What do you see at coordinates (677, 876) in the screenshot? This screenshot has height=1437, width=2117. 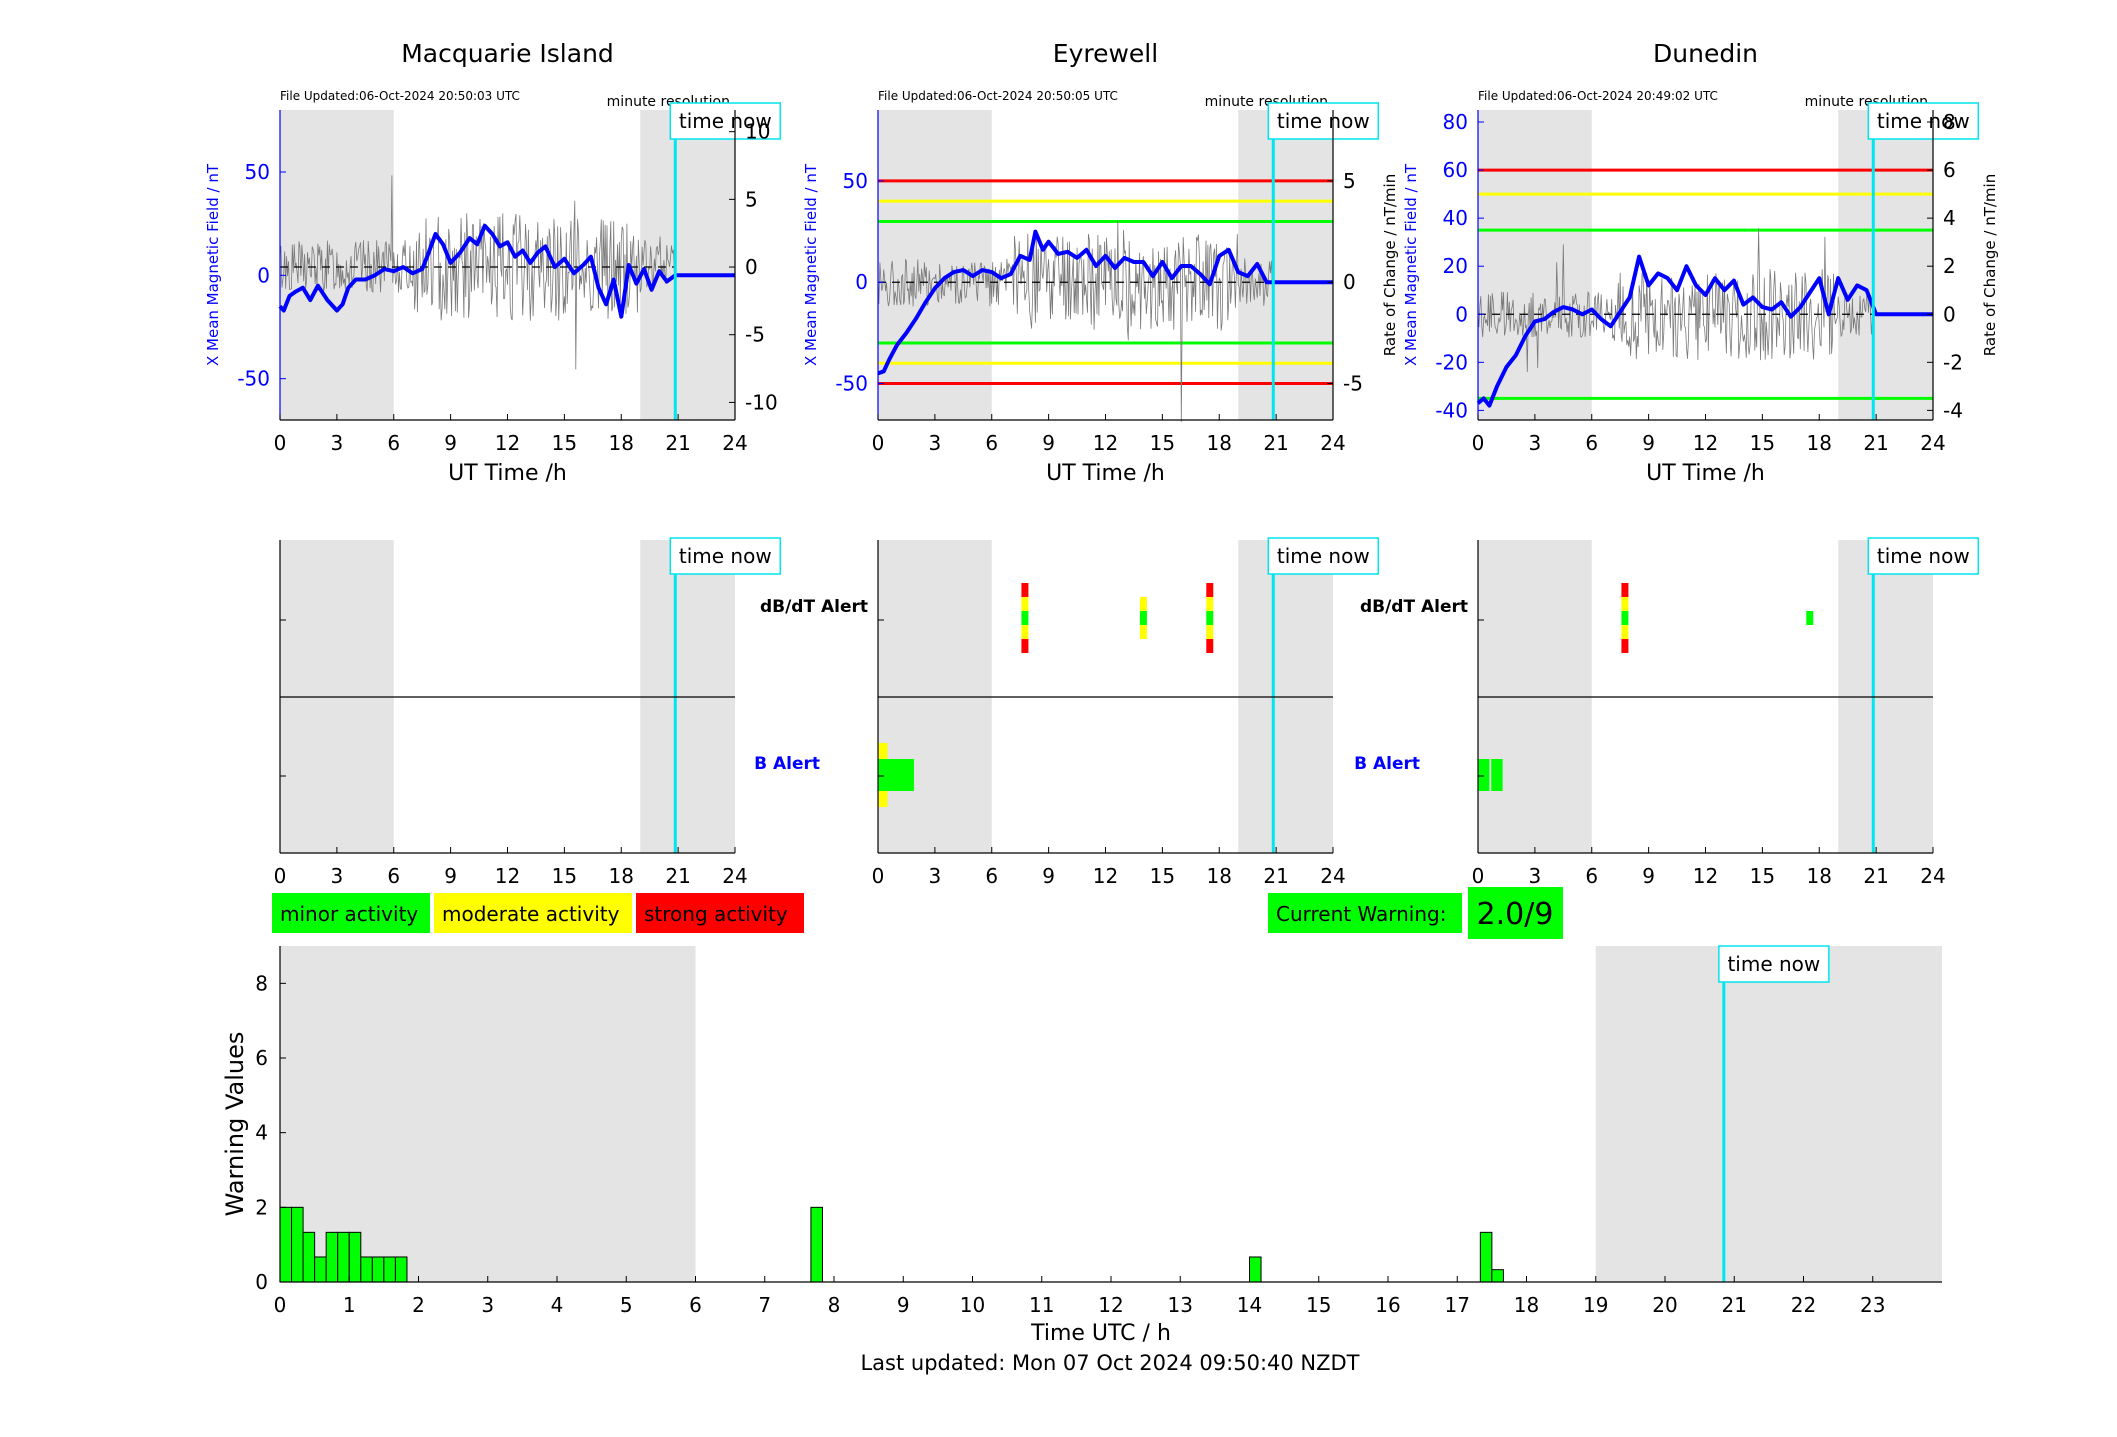 I see `x-tick-label: 21` at bounding box center [677, 876].